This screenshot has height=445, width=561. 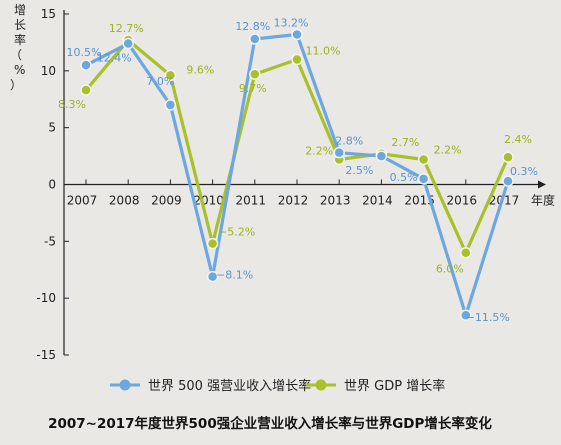 What do you see at coordinates (349, 141) in the screenshot?
I see `data-label: 2.8%` at bounding box center [349, 141].